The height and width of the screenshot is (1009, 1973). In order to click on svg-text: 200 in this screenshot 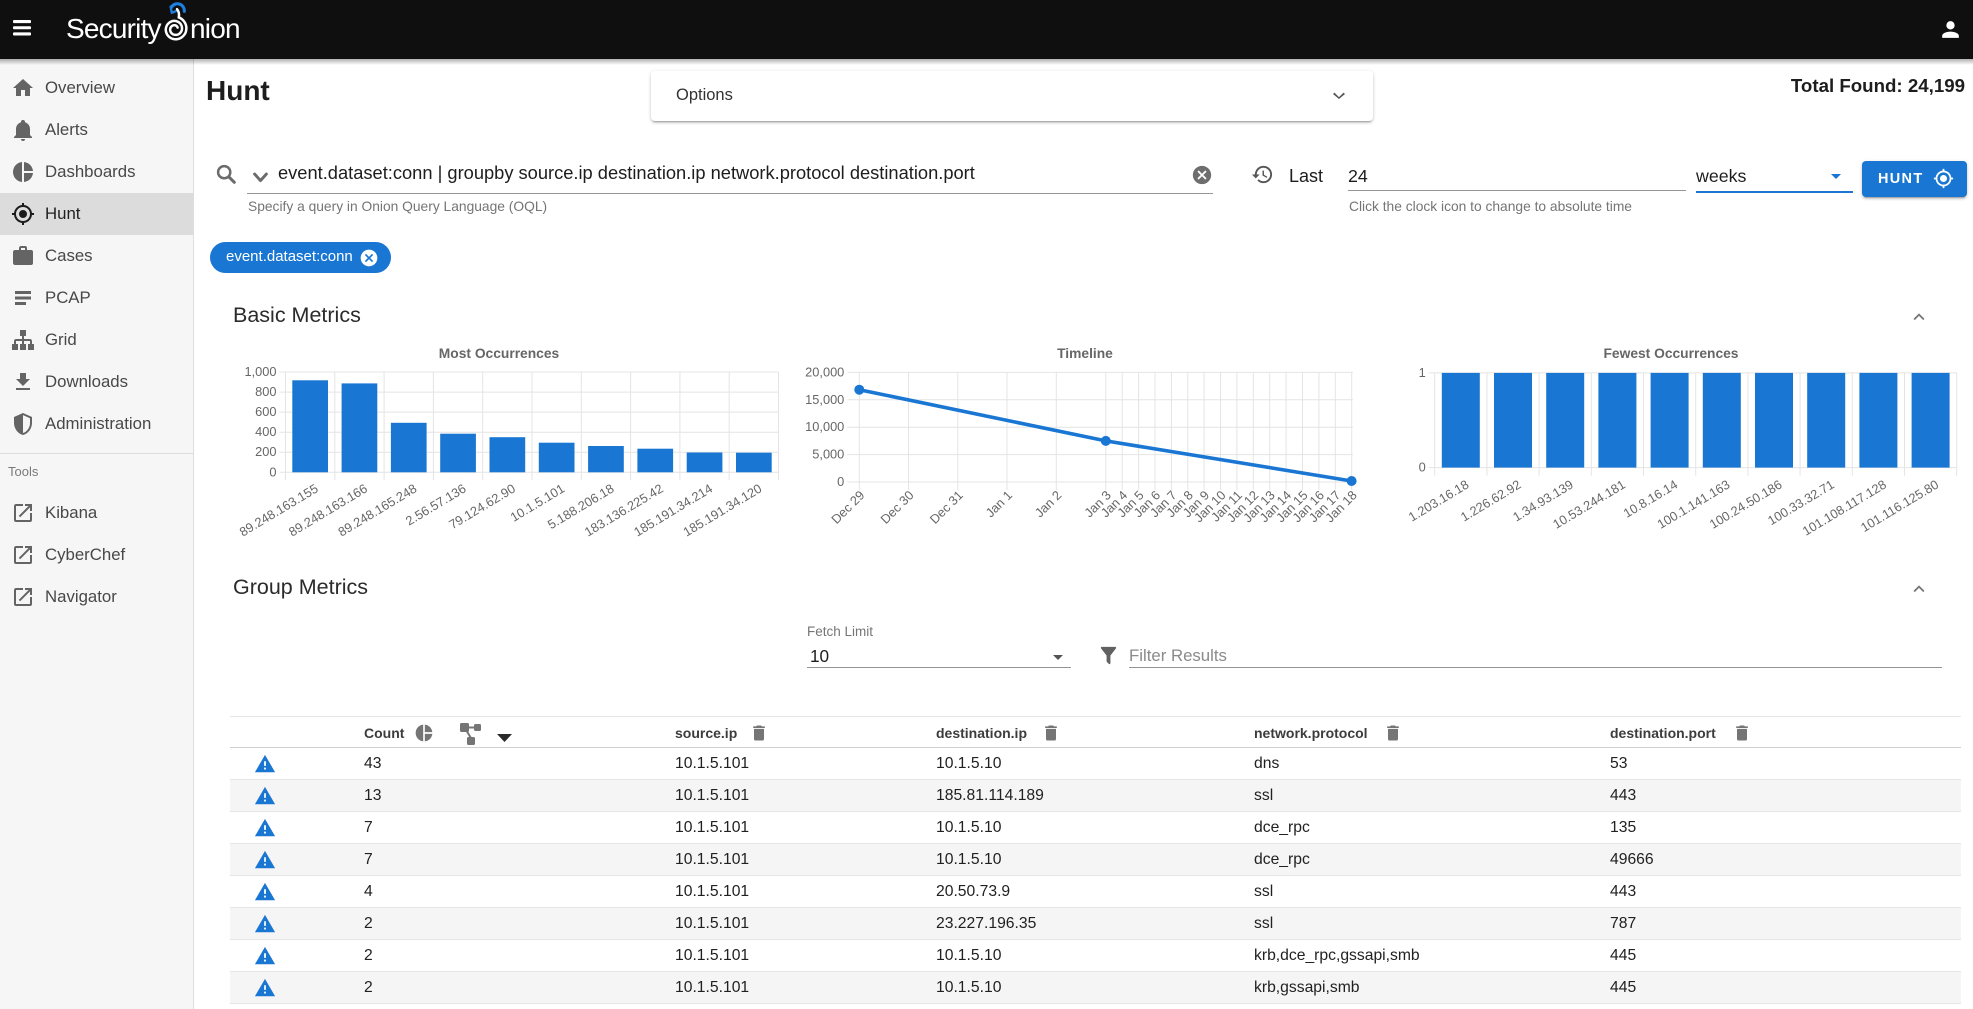, I will do `click(265, 451)`.